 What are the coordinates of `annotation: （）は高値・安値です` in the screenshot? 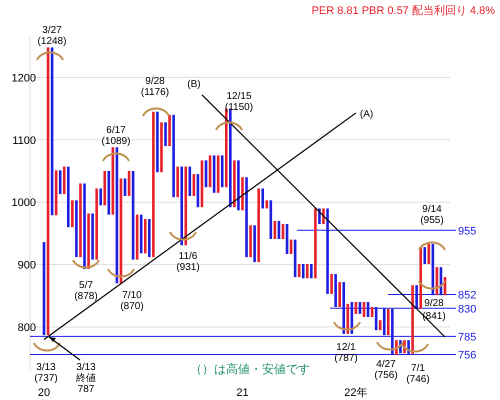 It's located at (250, 369).